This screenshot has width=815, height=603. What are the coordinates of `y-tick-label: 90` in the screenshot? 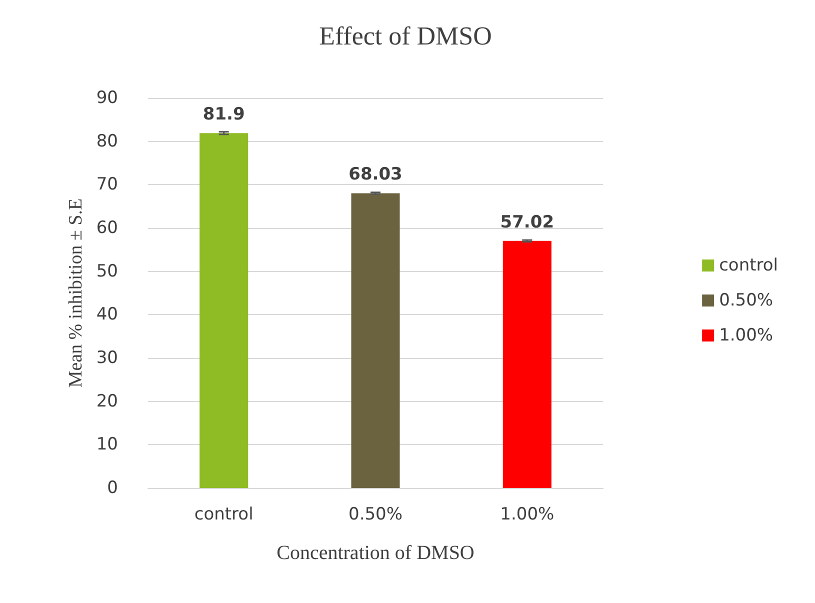 It's located at (107, 98).